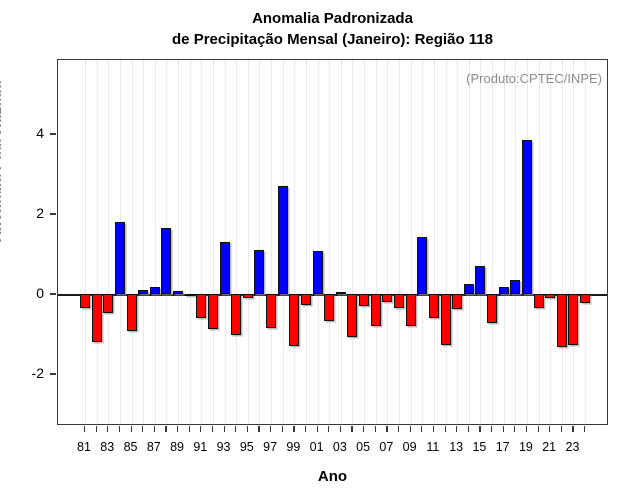  I want to click on x-tick-label-87: 87, so click(153, 447).